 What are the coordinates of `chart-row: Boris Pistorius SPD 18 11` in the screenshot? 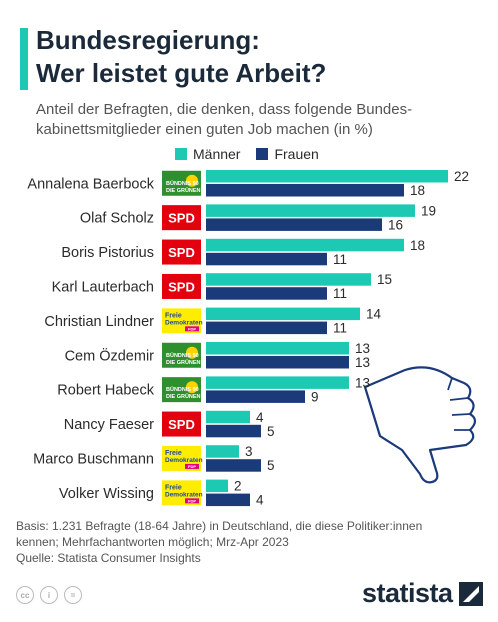 It's located at (243, 252).